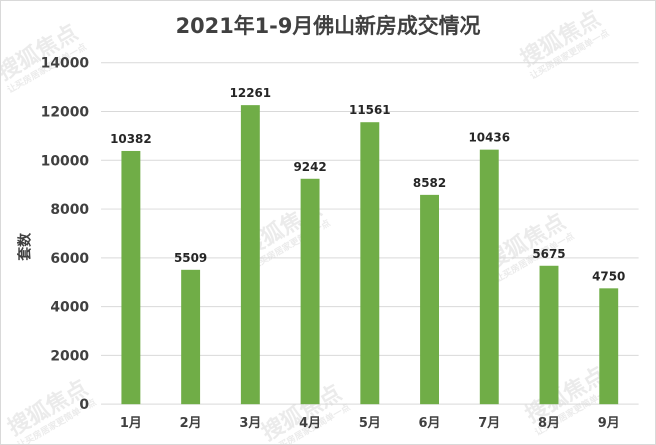 The image size is (656, 445). Describe the element at coordinates (84, 405) in the screenshot. I see `y-tick-label: 0` at that location.